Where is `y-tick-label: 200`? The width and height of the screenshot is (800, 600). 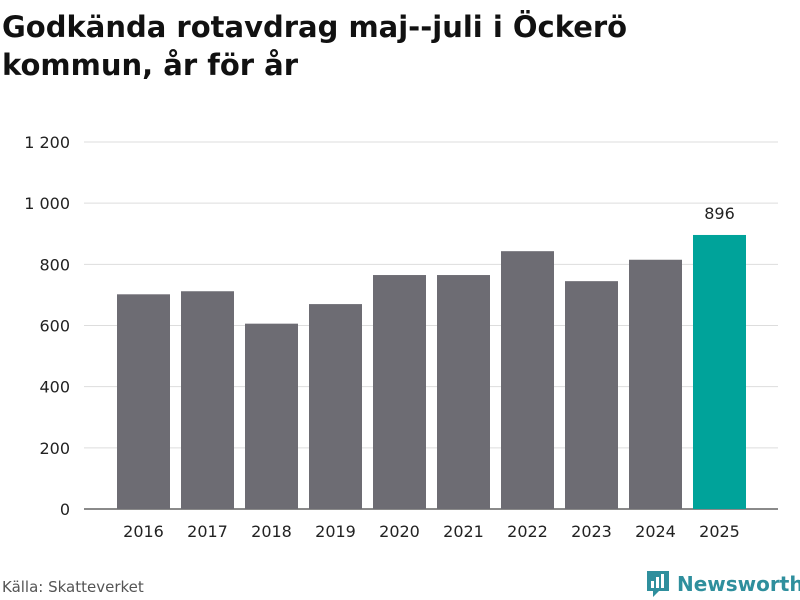 y-tick-label: 200 is located at coordinates (54, 448).